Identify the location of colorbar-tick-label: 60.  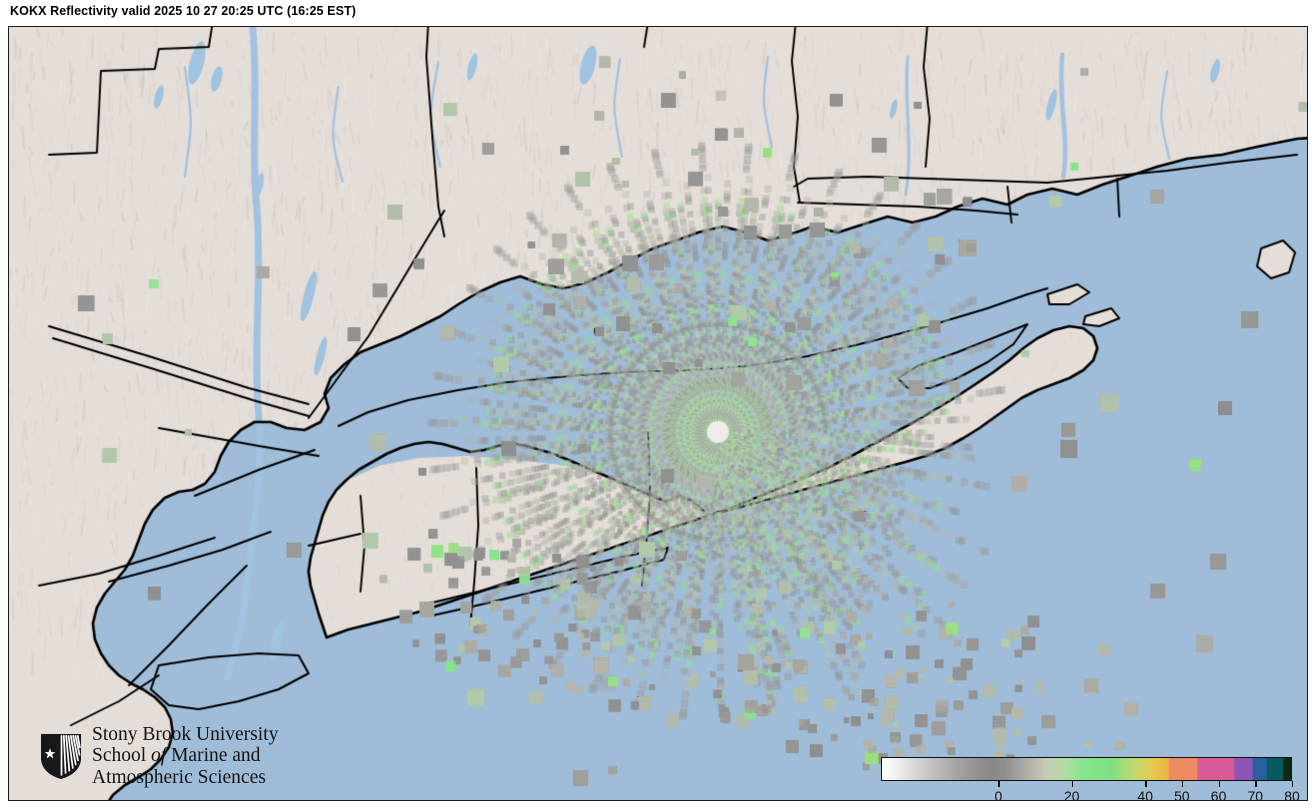
(1218, 794).